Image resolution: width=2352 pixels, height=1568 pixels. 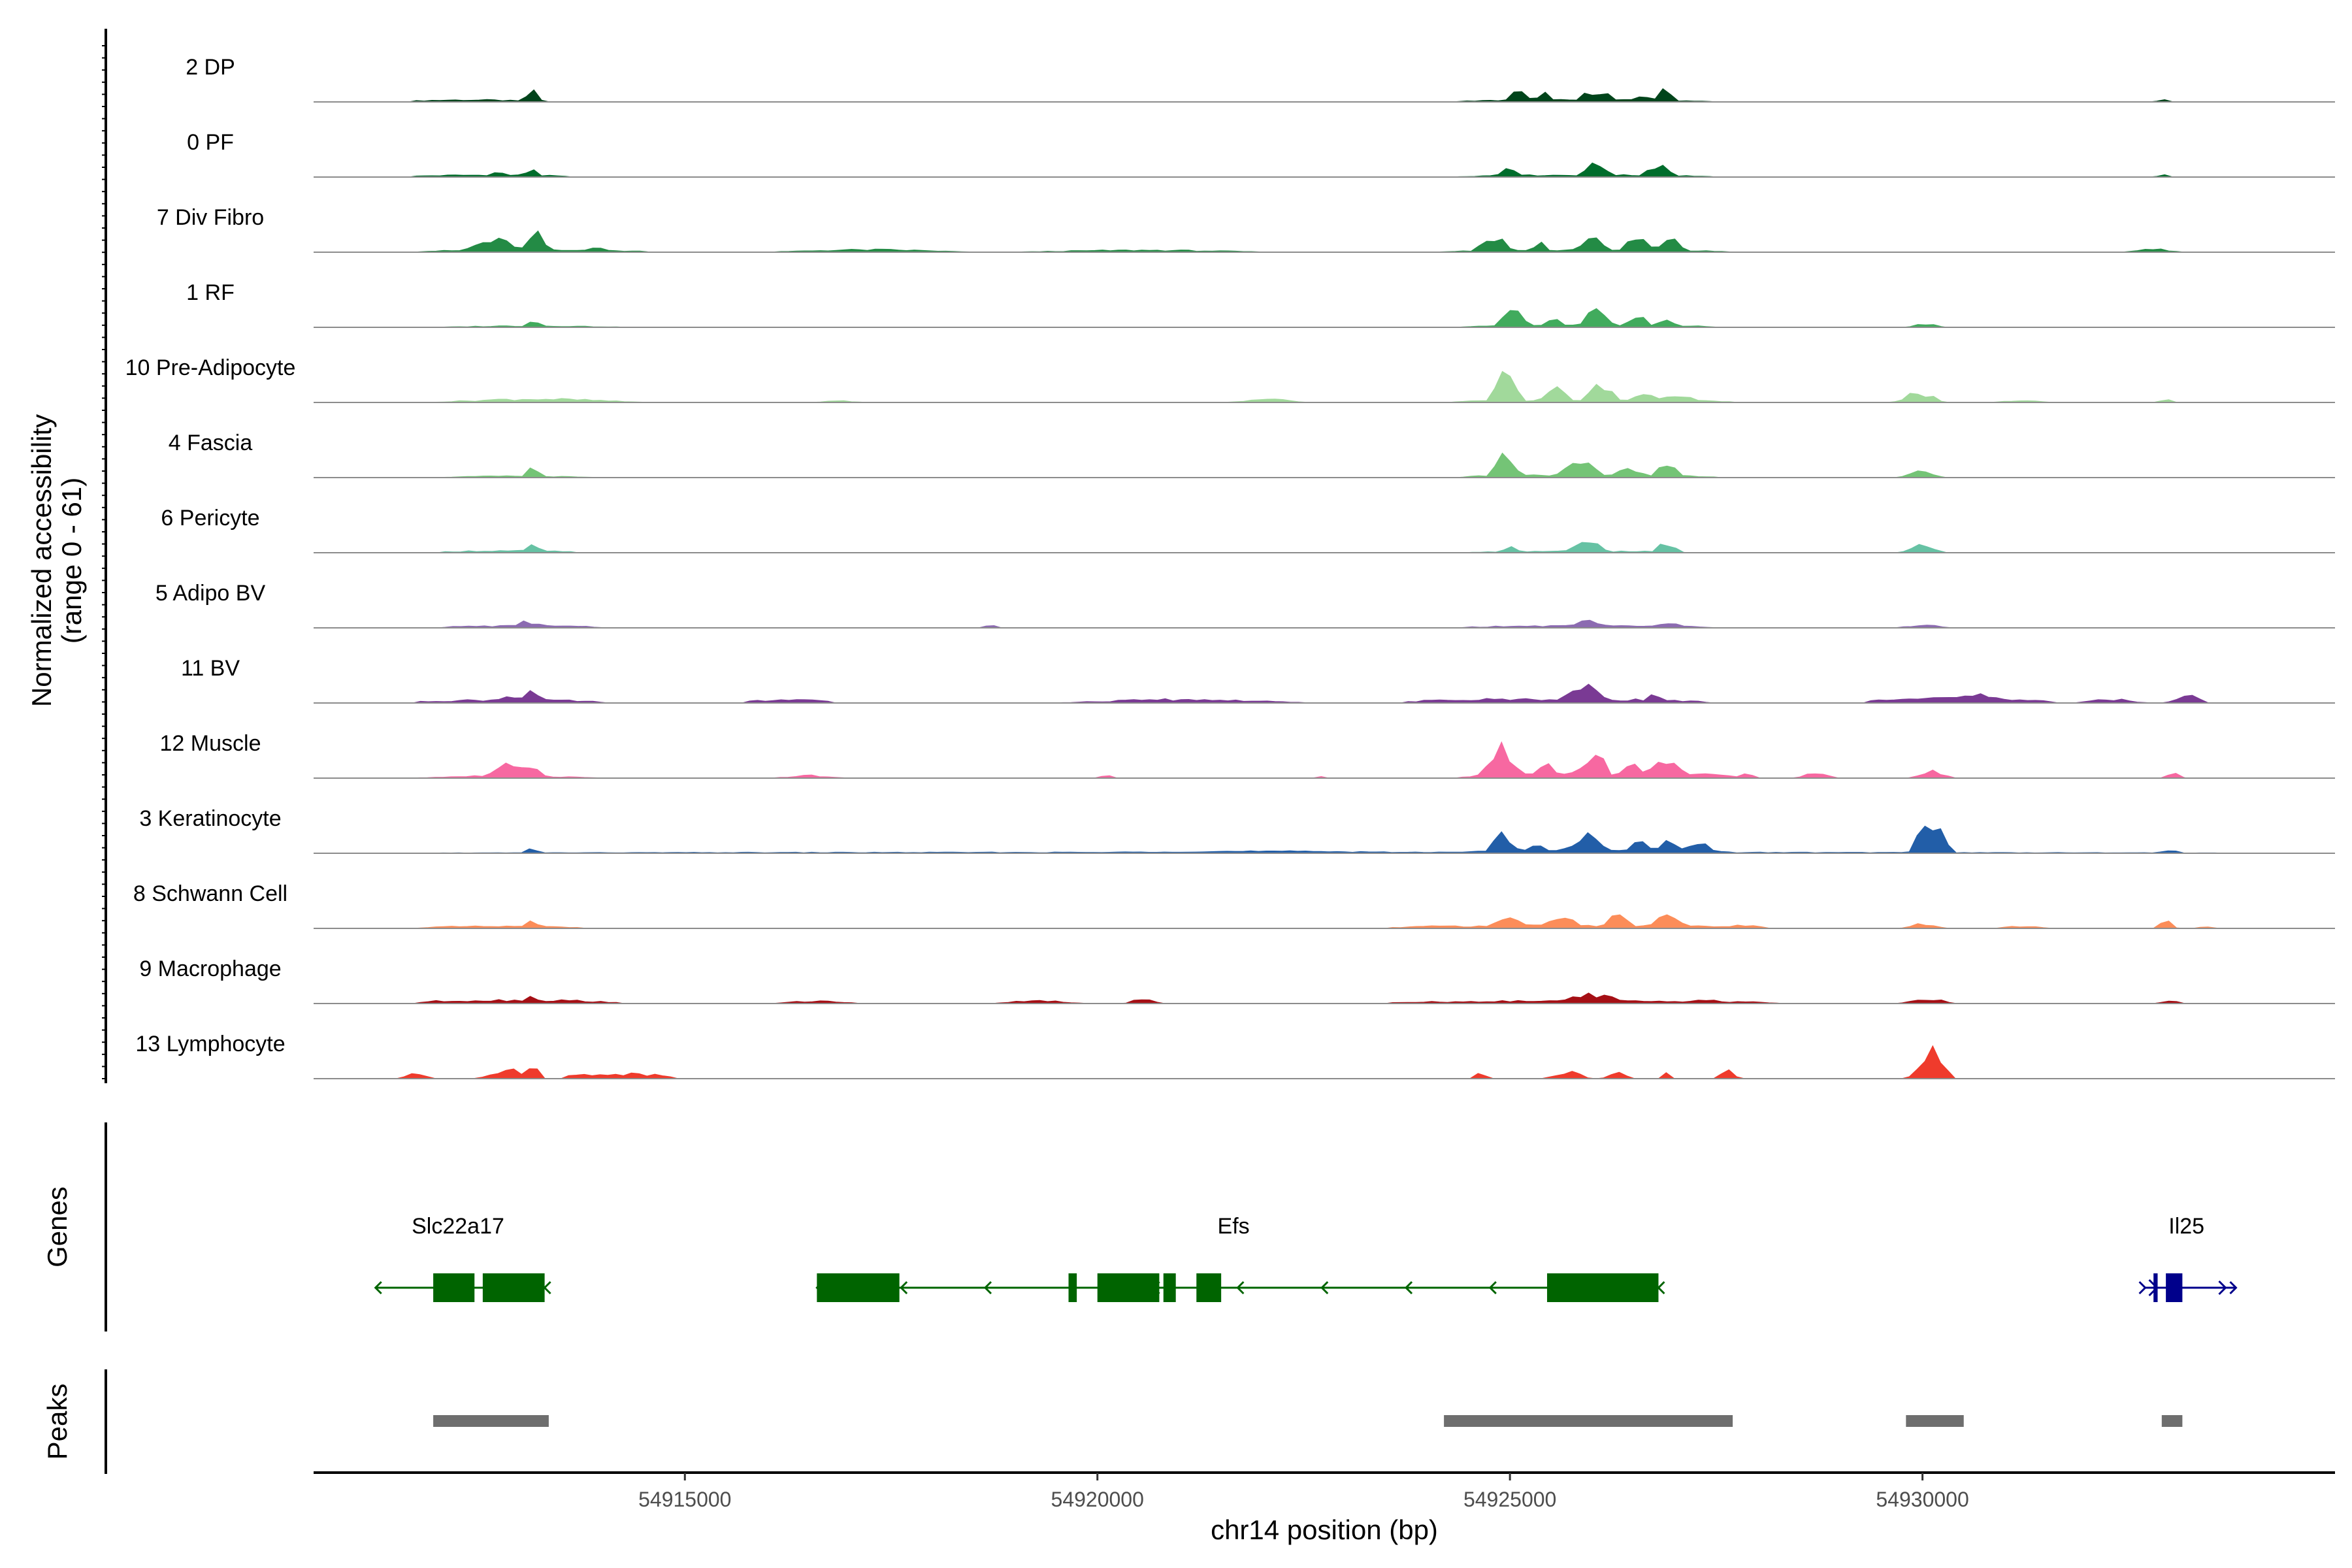 What do you see at coordinates (210, 67) in the screenshot?
I see `track-label: 2 DP` at bounding box center [210, 67].